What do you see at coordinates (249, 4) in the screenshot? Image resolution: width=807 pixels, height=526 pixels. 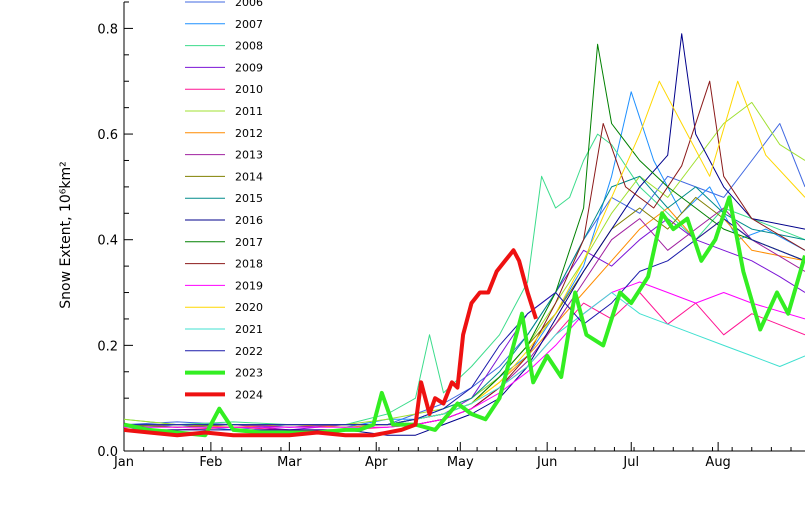 I see `legend-label-2006: 2006` at bounding box center [249, 4].